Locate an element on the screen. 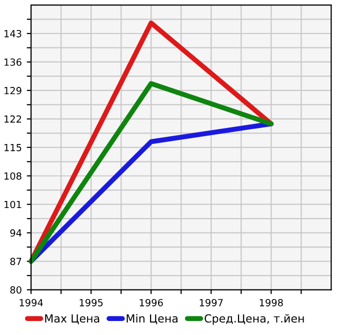  legend-label: Min Цена is located at coordinates (152, 319).